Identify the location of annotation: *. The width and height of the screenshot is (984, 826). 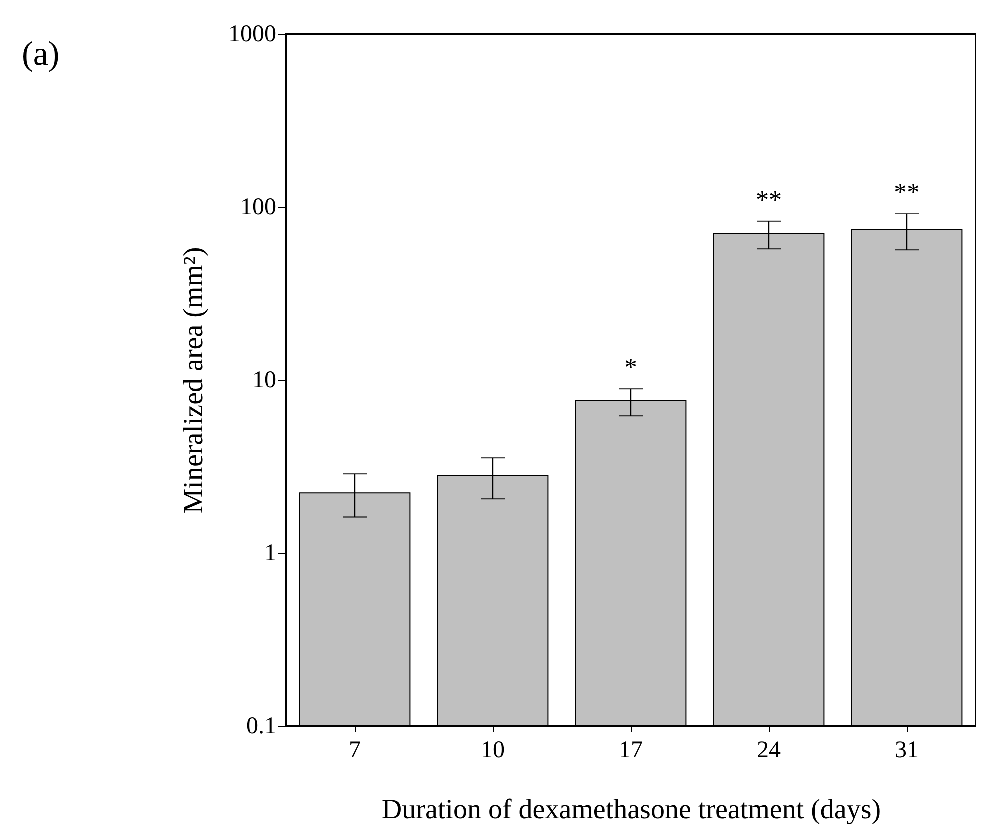
(631, 367).